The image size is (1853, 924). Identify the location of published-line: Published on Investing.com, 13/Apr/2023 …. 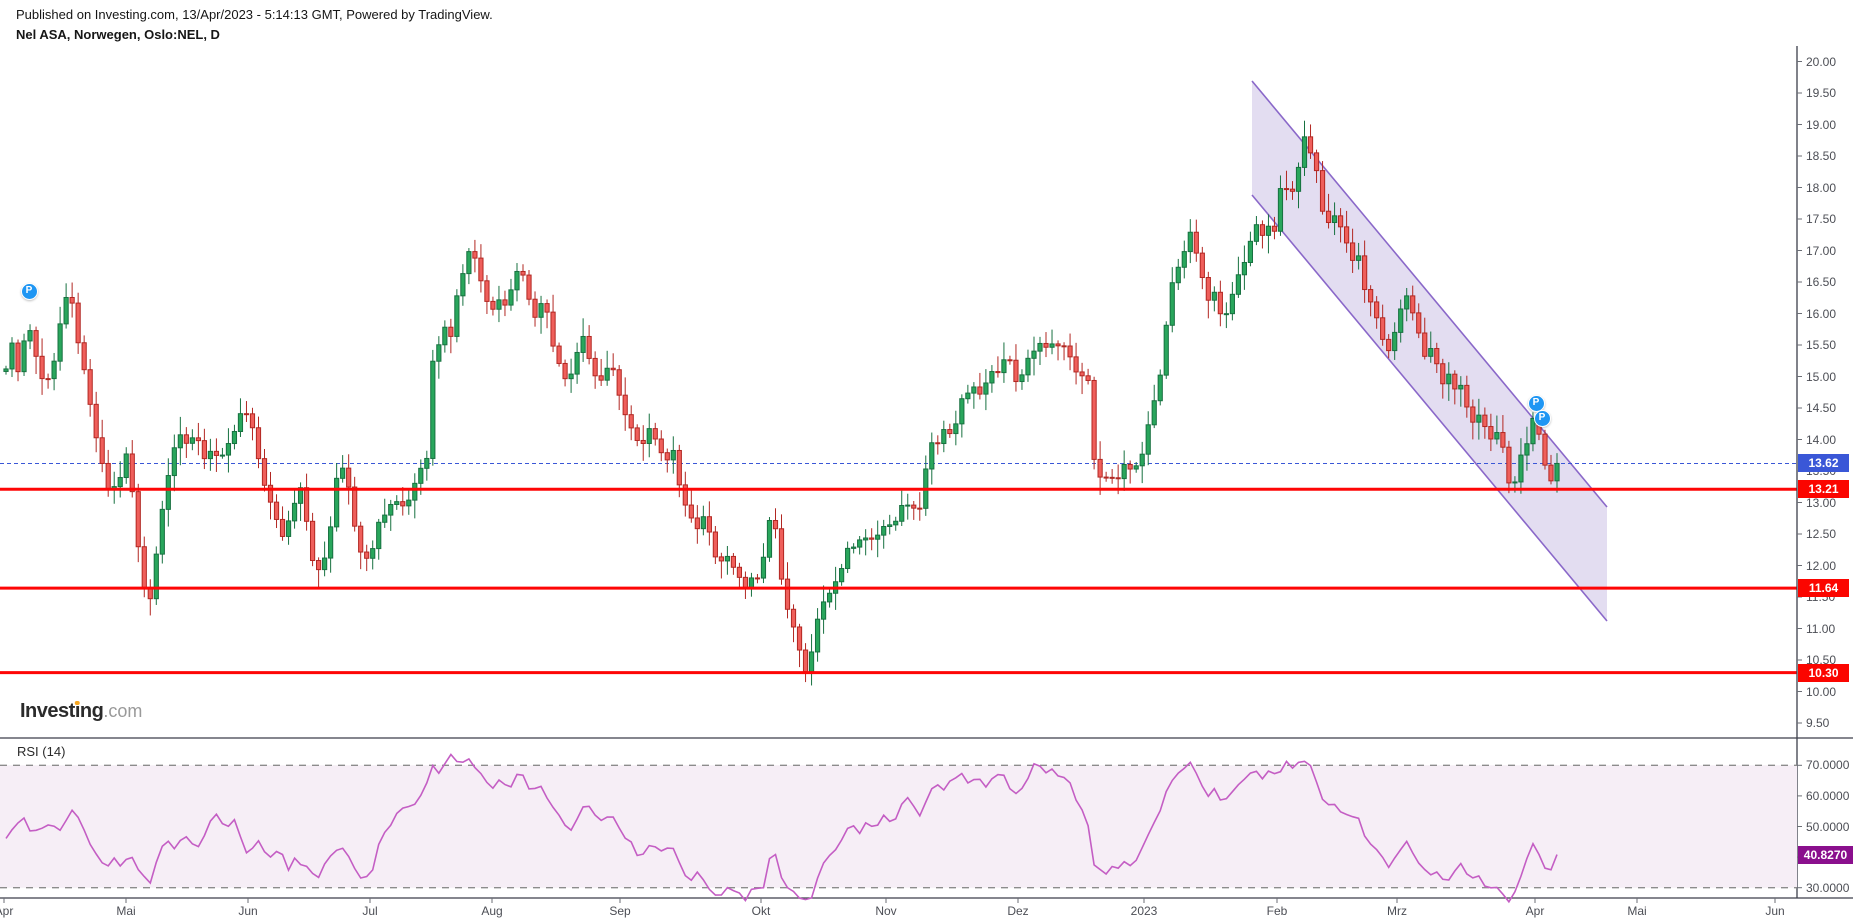
(254, 14).